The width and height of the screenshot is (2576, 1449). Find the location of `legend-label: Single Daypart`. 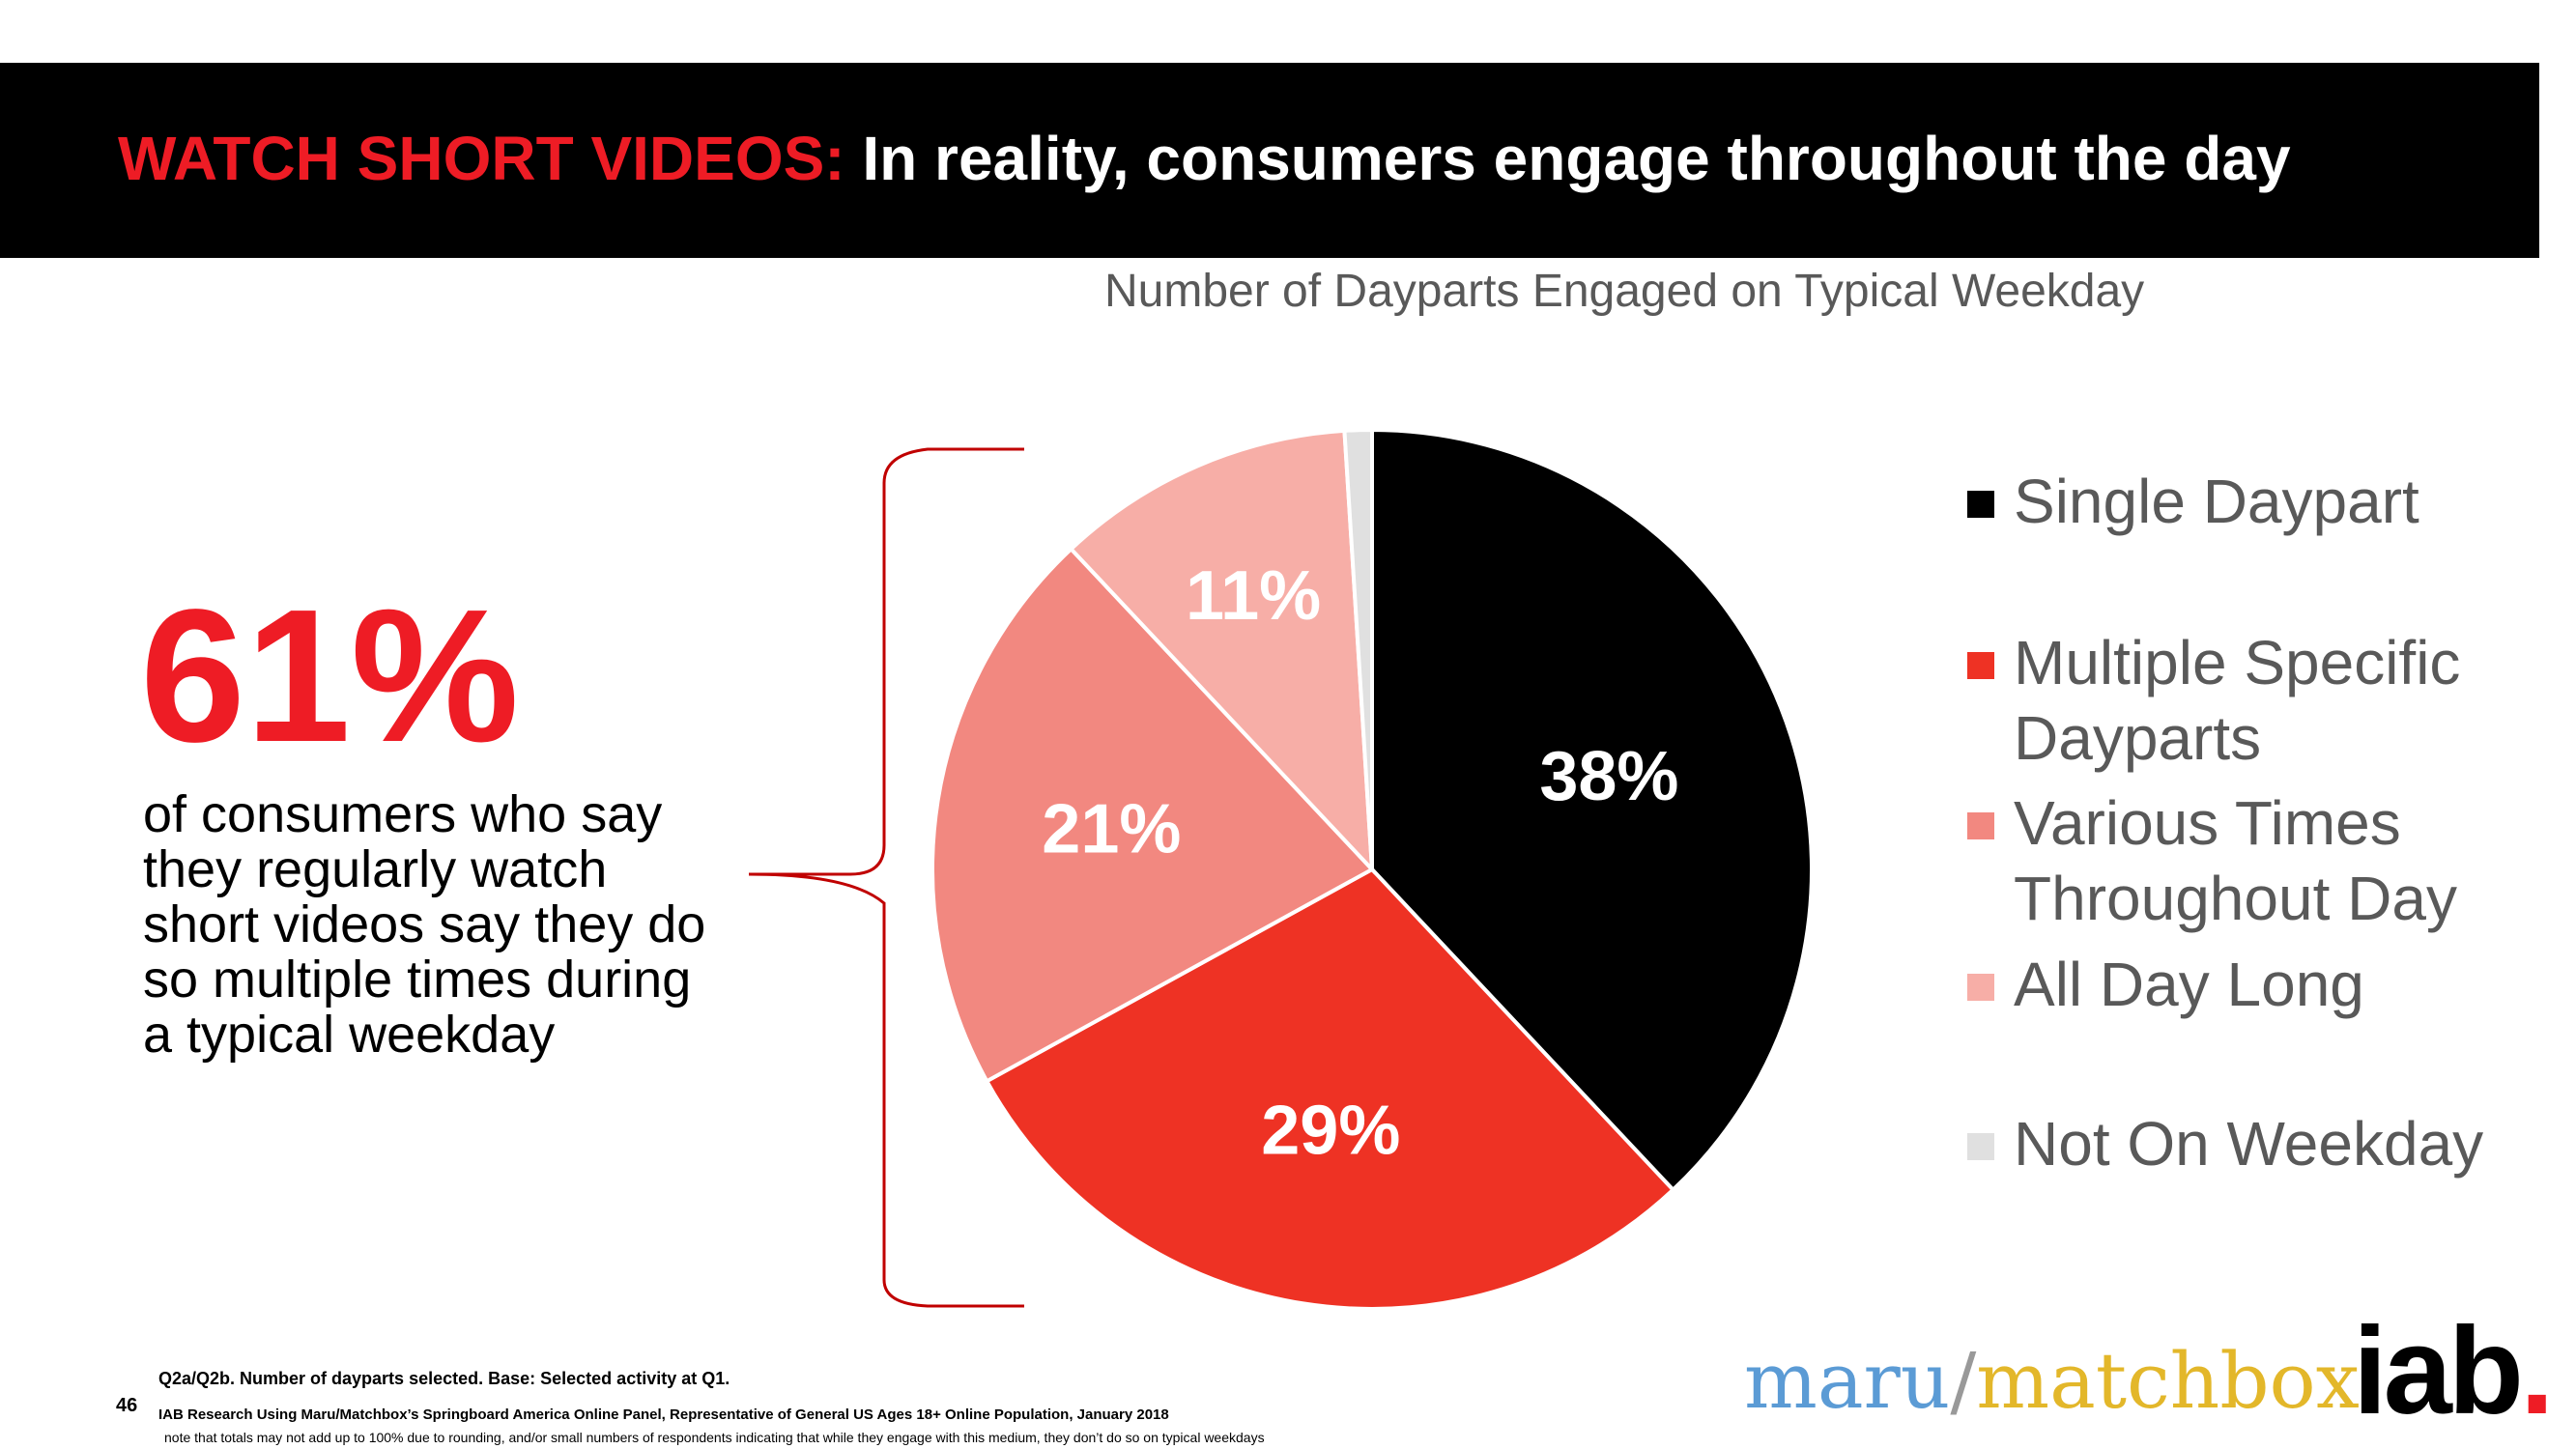

legend-label: Single Daypart is located at coordinates (2217, 502).